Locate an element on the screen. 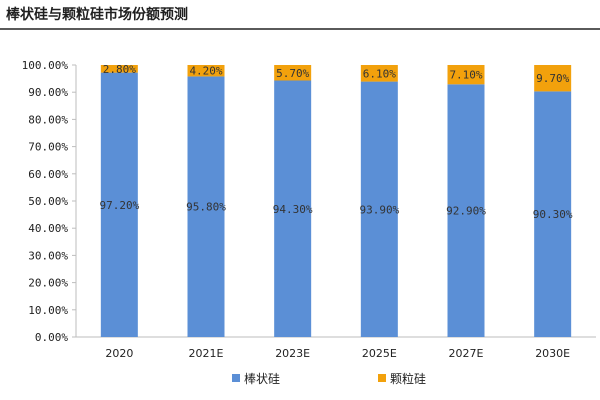  y-tick-label: 70.00% is located at coordinates (48, 147).